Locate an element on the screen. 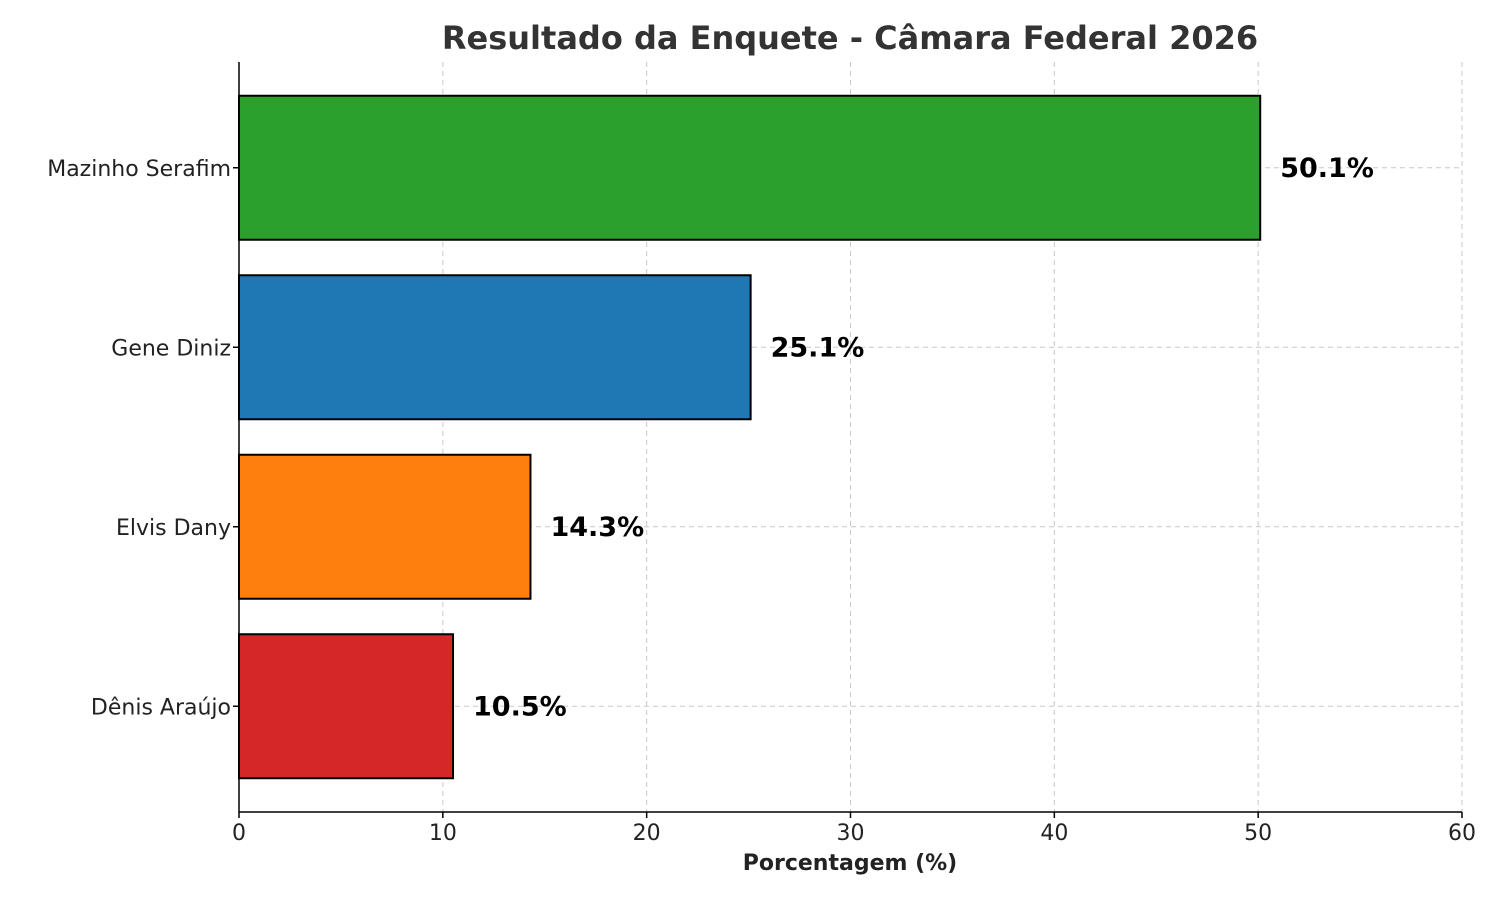 The width and height of the screenshot is (1500, 904). x-tick-label-4: 40 is located at coordinates (1054, 833).